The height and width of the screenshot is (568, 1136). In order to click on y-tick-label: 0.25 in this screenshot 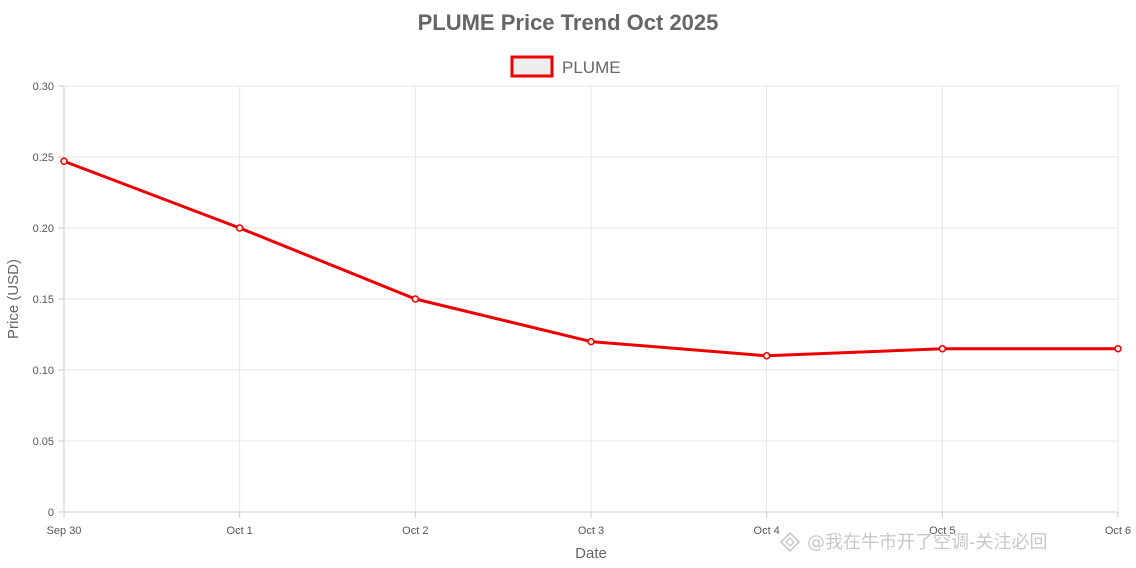, I will do `click(43, 158)`.